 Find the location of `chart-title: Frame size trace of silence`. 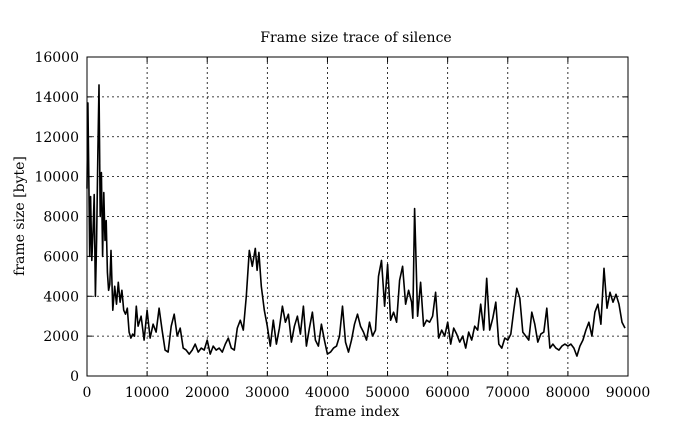

chart-title: Frame size trace of silence is located at coordinates (355, 38).